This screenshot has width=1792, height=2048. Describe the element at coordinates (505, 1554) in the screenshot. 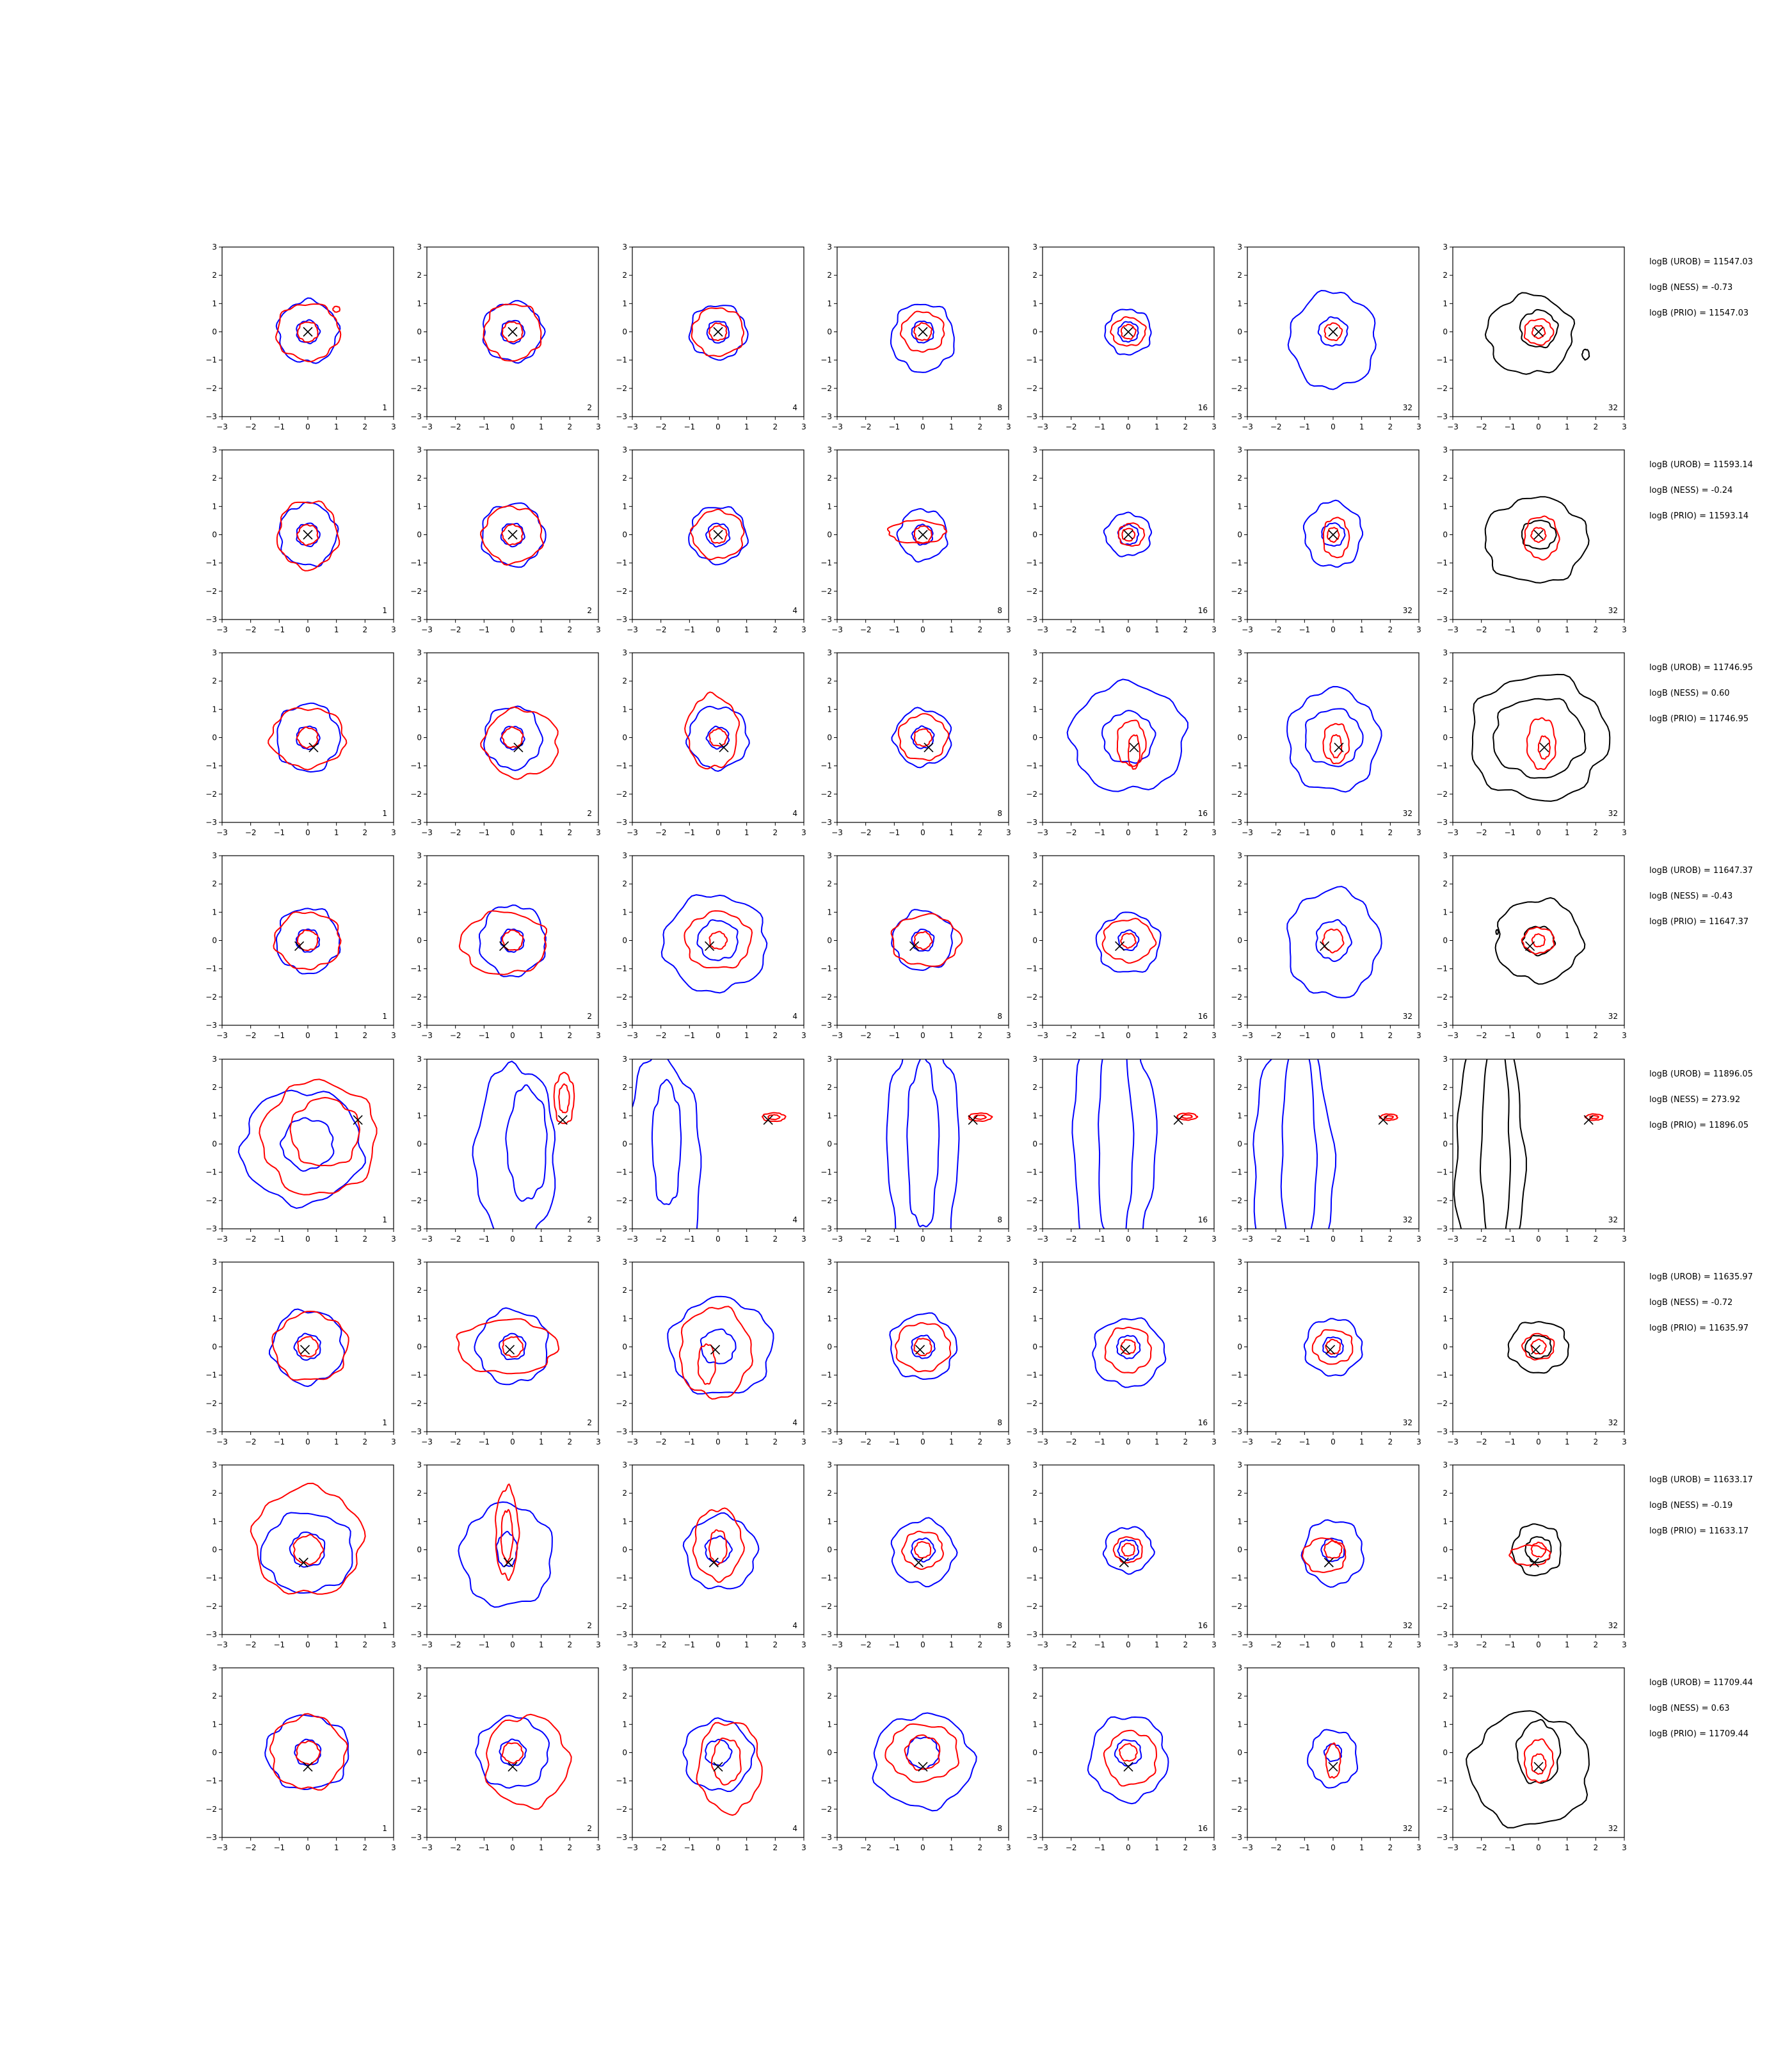

I see `panel-r7-c2: −3 −2 −1 0 1 2 3 −3 −2 −1 0 1 2 3 2` at that location.